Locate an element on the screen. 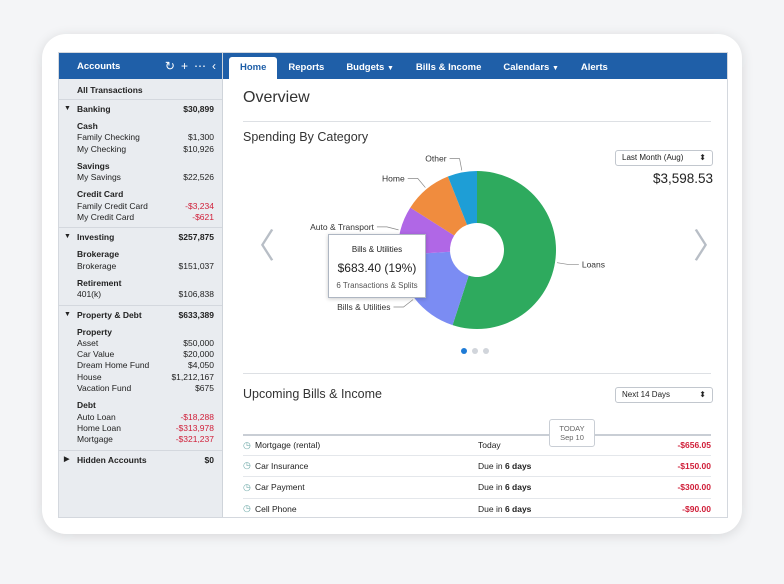  group-investing: ▼ Investing $257,875 is located at coordinates (140, 237).